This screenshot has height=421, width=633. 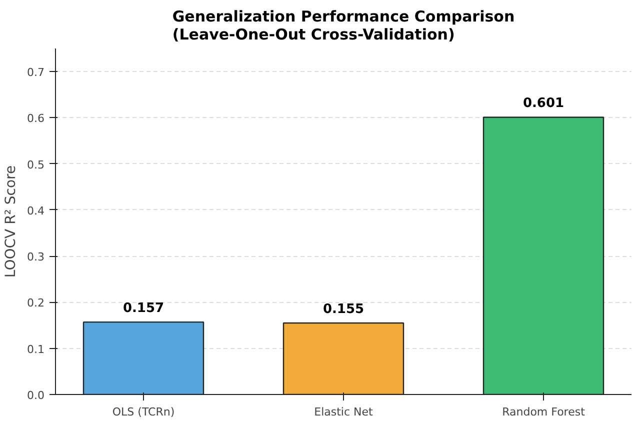 I want to click on x-tick-label: OLS (TCRn), so click(x=143, y=412).